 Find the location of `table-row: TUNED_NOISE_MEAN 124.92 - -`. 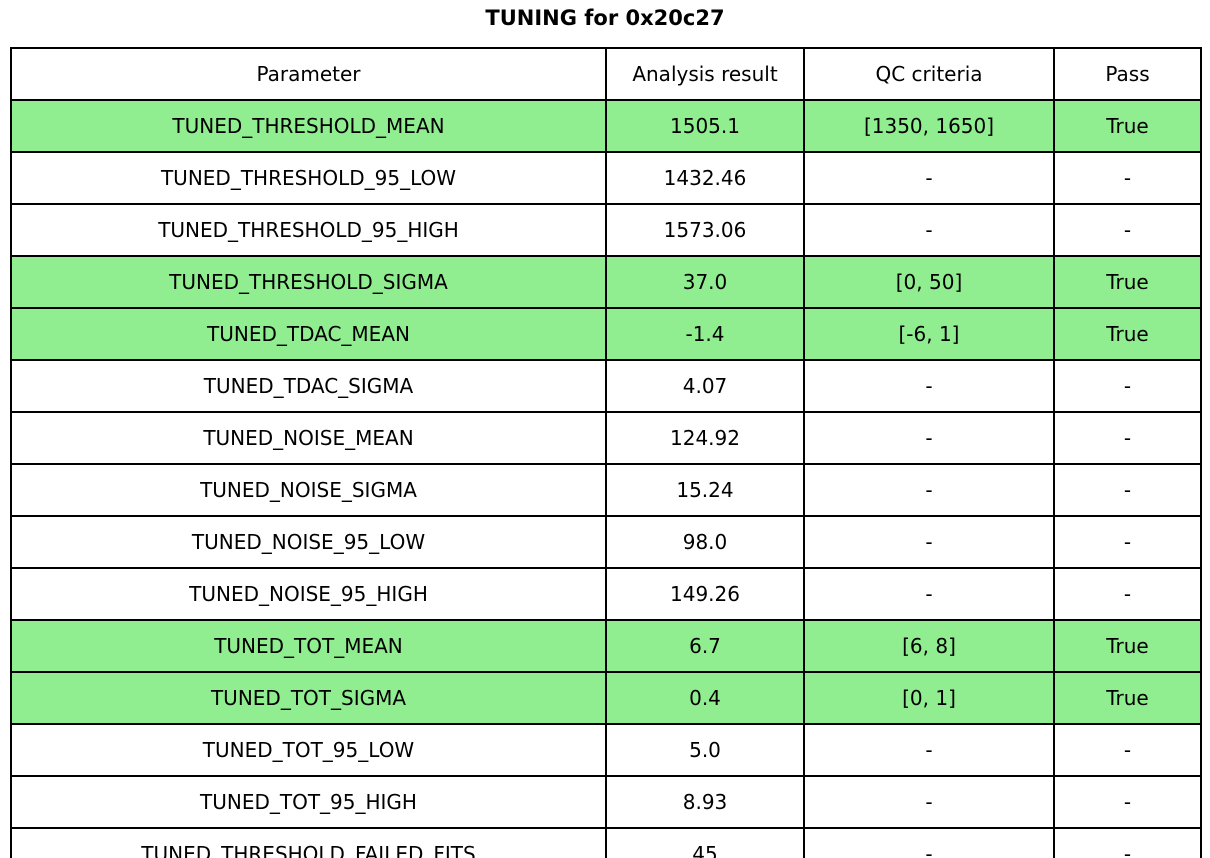

table-row: TUNED_NOISE_MEAN 124.92 - - is located at coordinates (606, 438).